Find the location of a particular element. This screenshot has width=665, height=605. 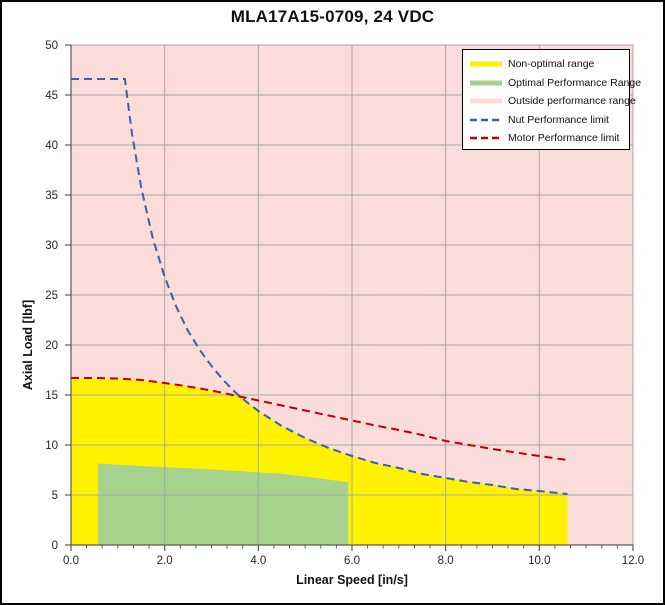

x-tick-label: 10.0 is located at coordinates (539, 561).